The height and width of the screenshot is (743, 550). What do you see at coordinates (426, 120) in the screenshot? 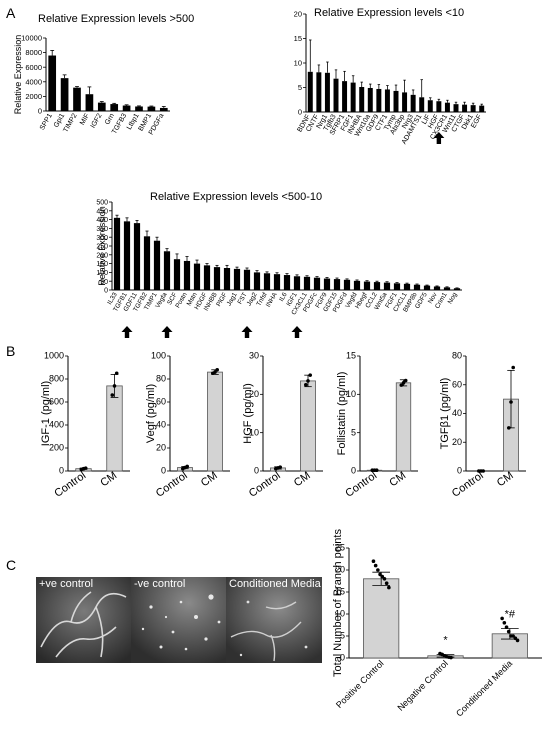
I see `category-label: LIF` at bounding box center [426, 120].